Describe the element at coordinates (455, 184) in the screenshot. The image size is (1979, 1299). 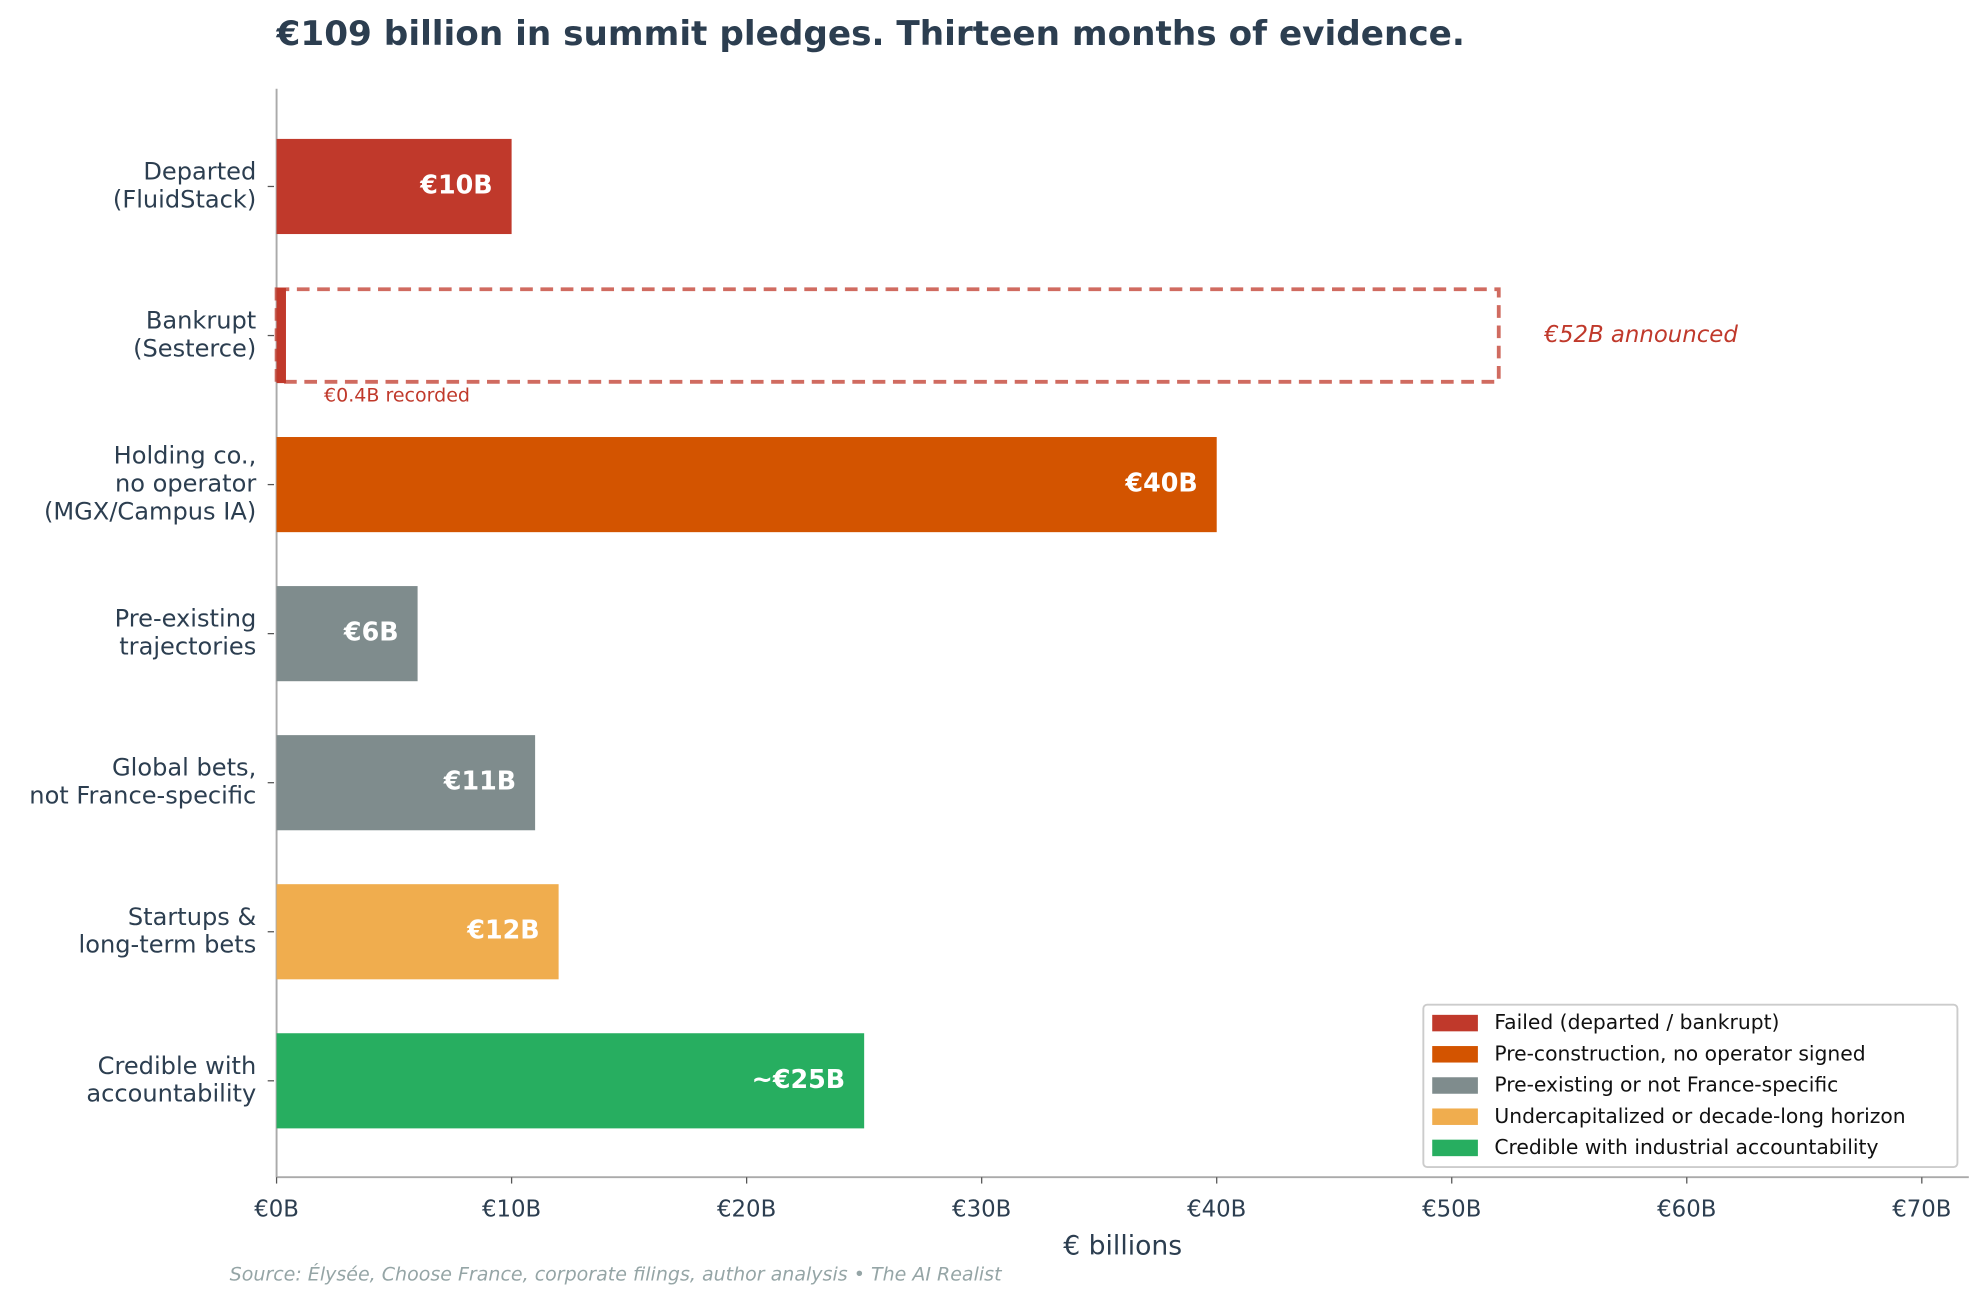
I see `value-label: €10B` at that location.